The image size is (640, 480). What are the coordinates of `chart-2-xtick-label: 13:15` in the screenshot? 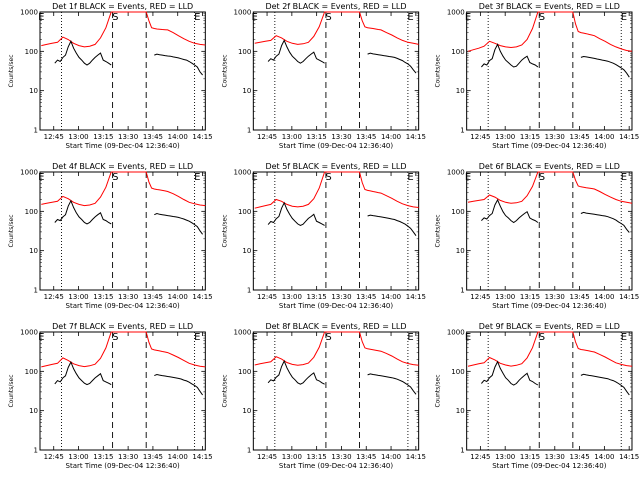 It's located at (317, 137).